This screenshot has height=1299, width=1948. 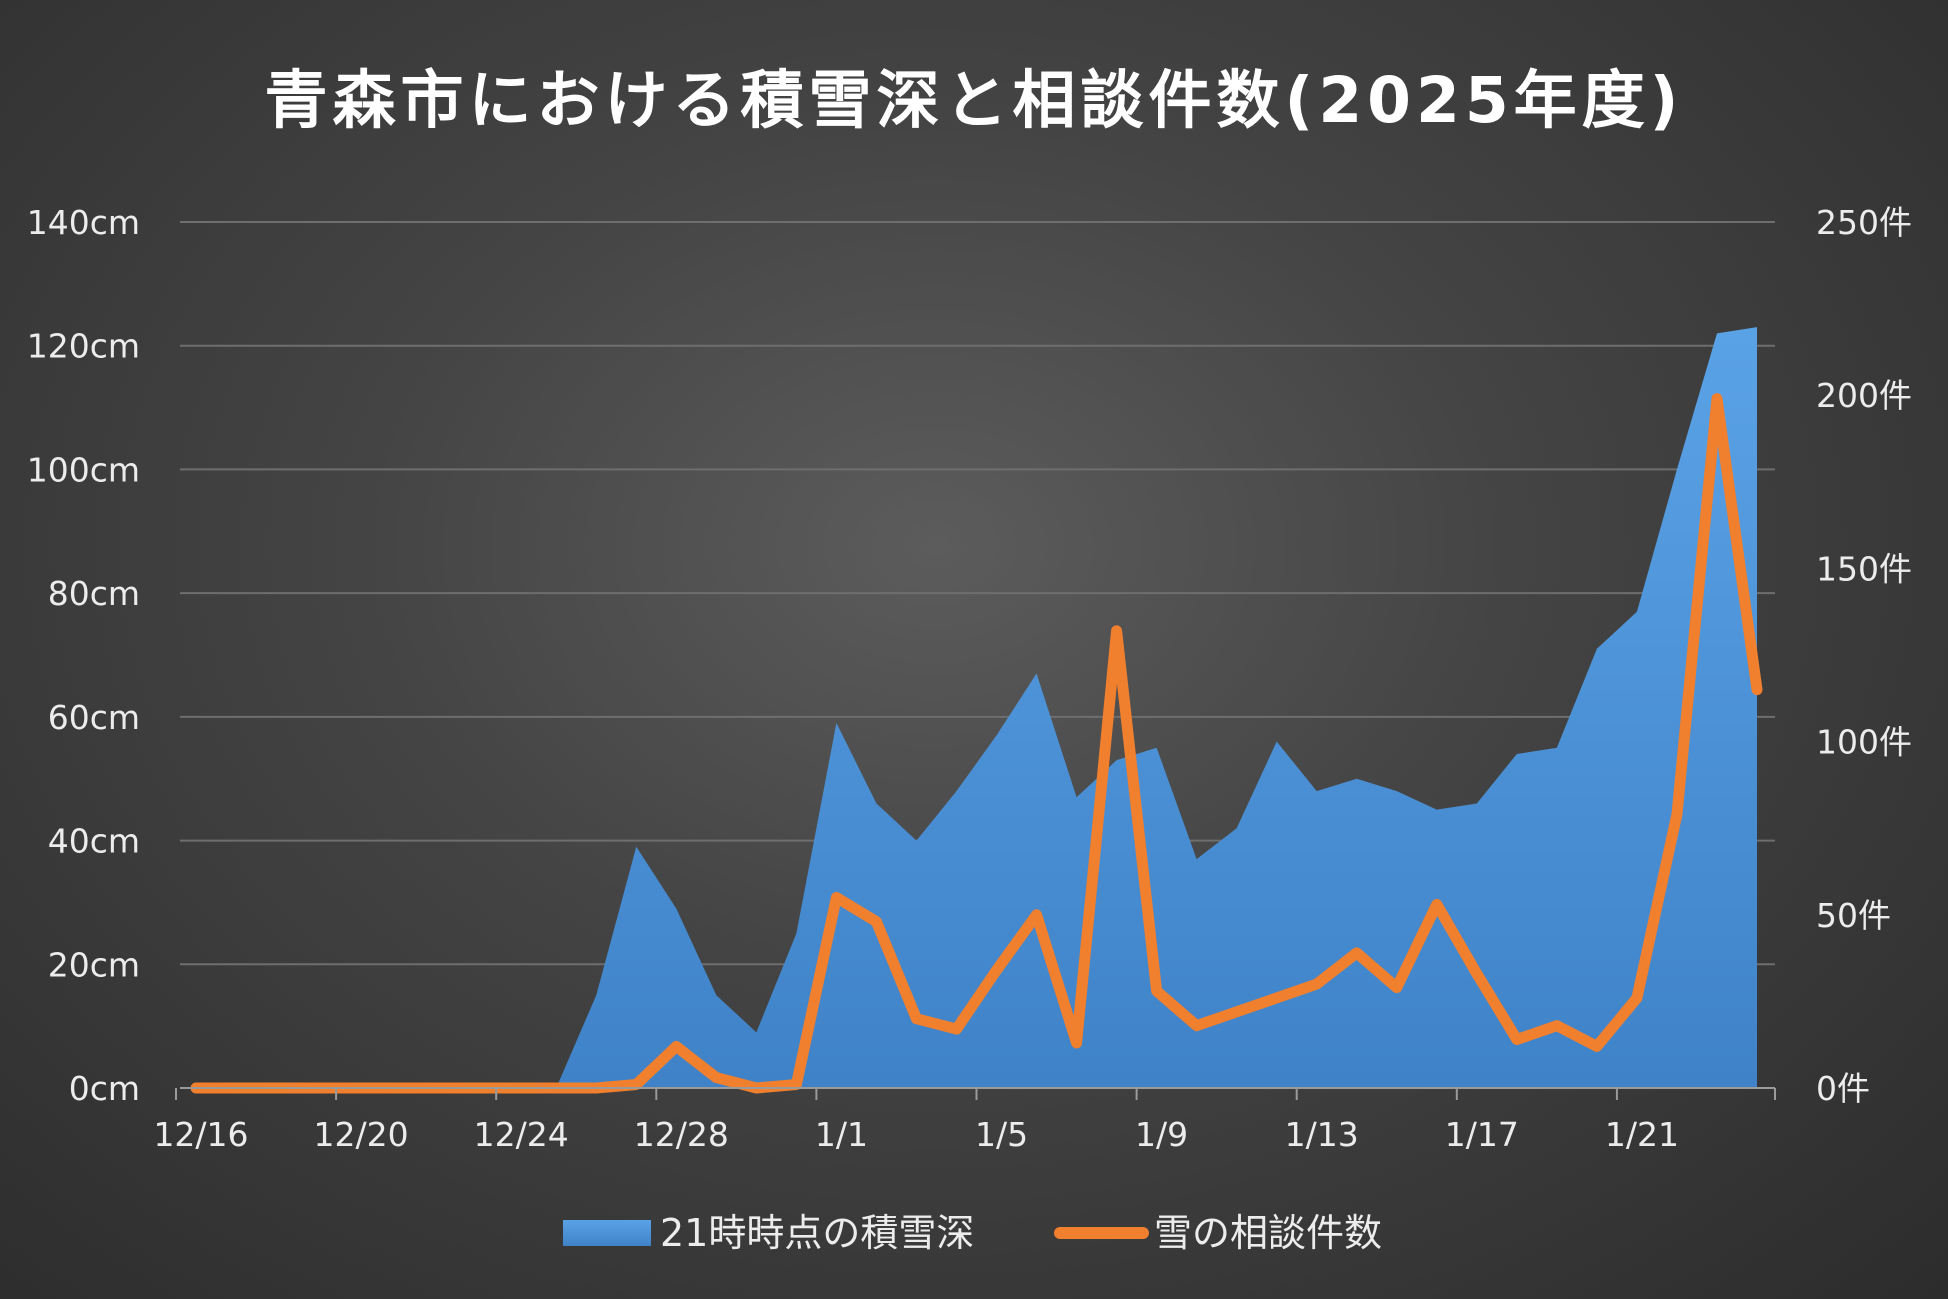 I want to click on y-right-tick-label: 200件, so click(x=1864, y=395).